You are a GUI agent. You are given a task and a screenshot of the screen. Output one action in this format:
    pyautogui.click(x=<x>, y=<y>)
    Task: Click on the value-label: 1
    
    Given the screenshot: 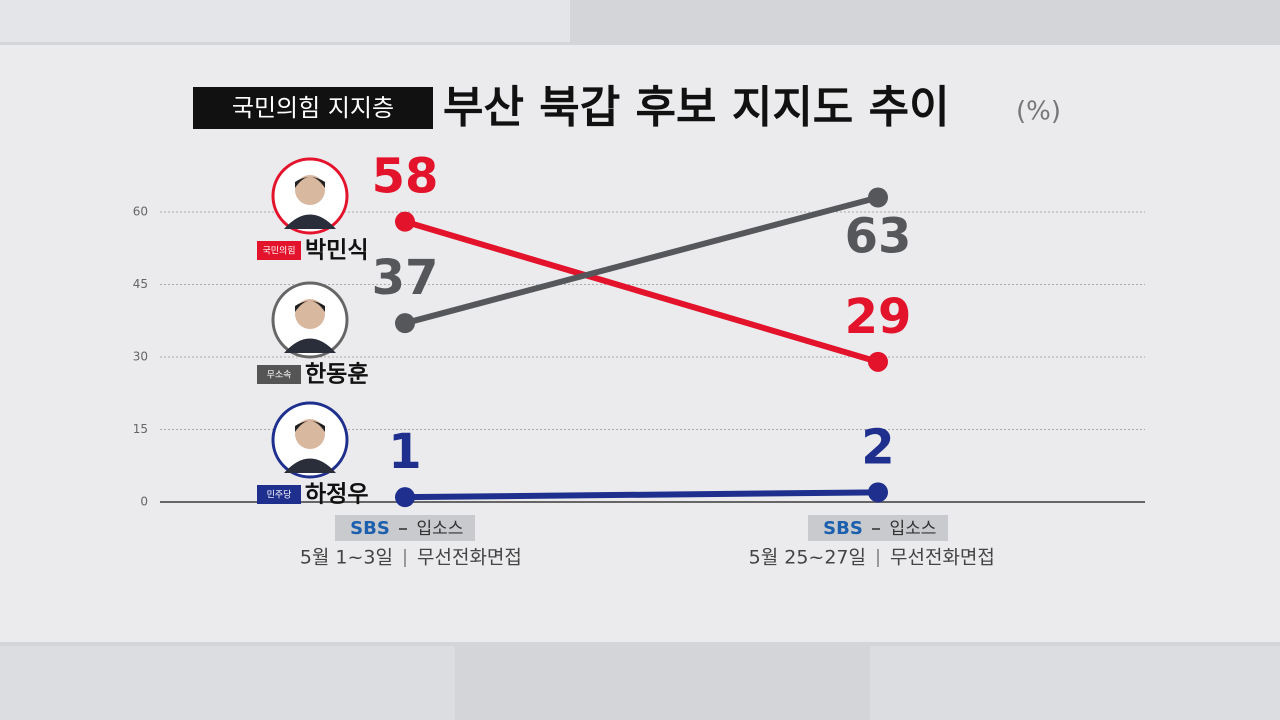 What is the action you would take?
    pyautogui.click(x=404, y=452)
    